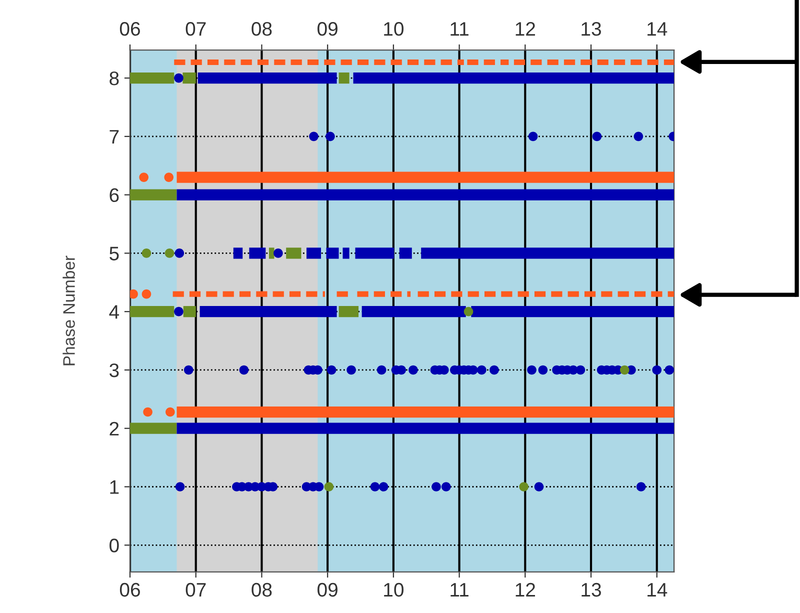  I want to click on x2-tick-label: 12, so click(525, 29).